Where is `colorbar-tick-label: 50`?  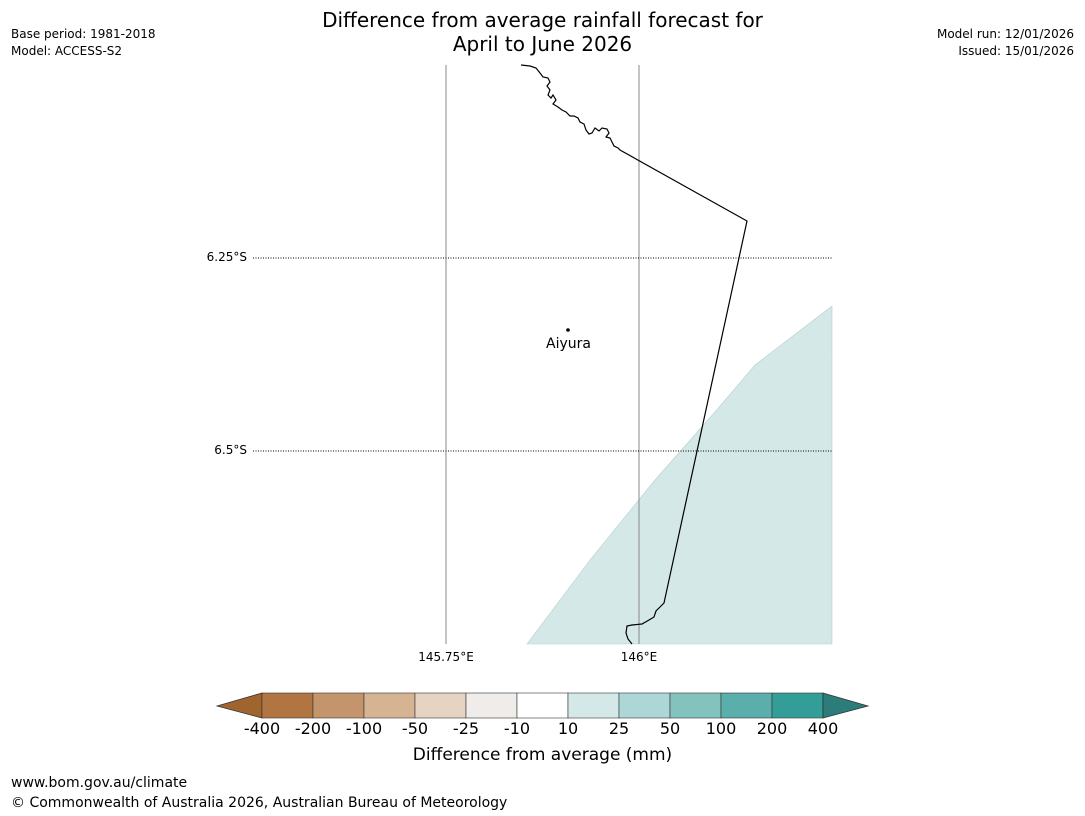
colorbar-tick-label: 50 is located at coordinates (670, 728).